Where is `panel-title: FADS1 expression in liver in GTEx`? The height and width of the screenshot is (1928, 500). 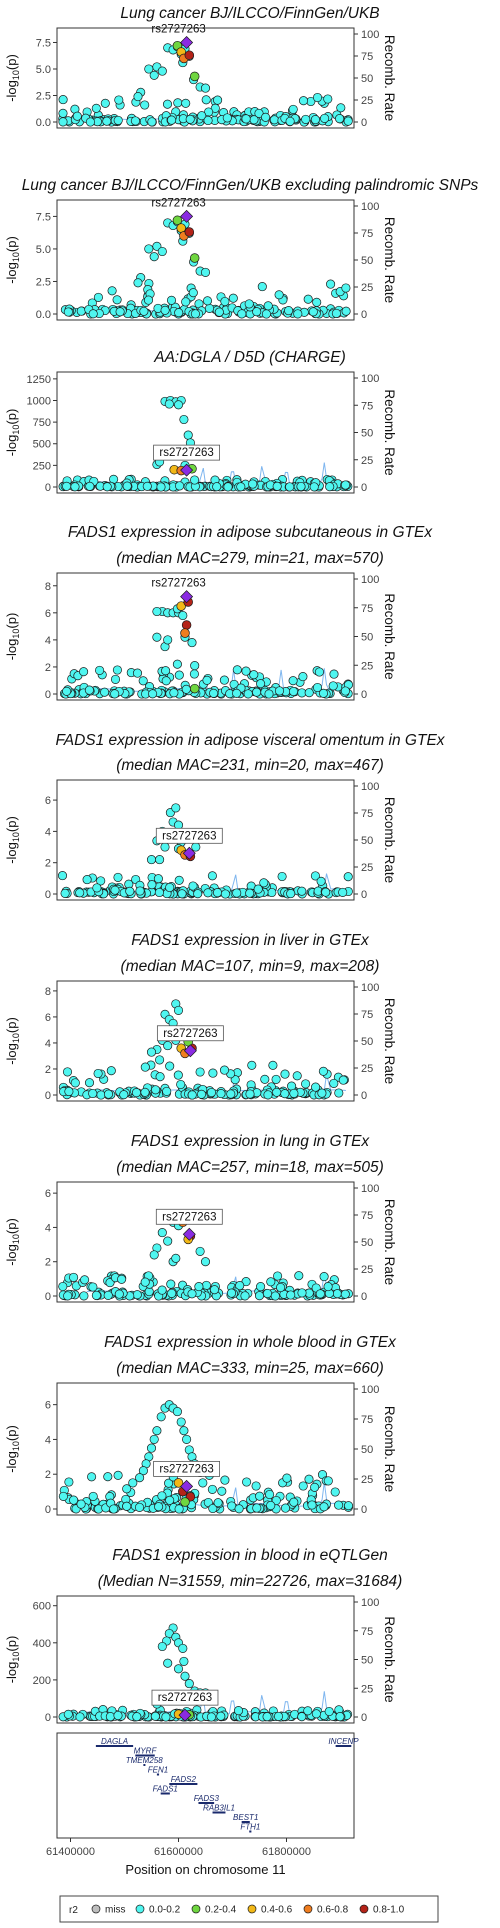 panel-title: FADS1 expression in liver in GTEx is located at coordinates (250, 940).